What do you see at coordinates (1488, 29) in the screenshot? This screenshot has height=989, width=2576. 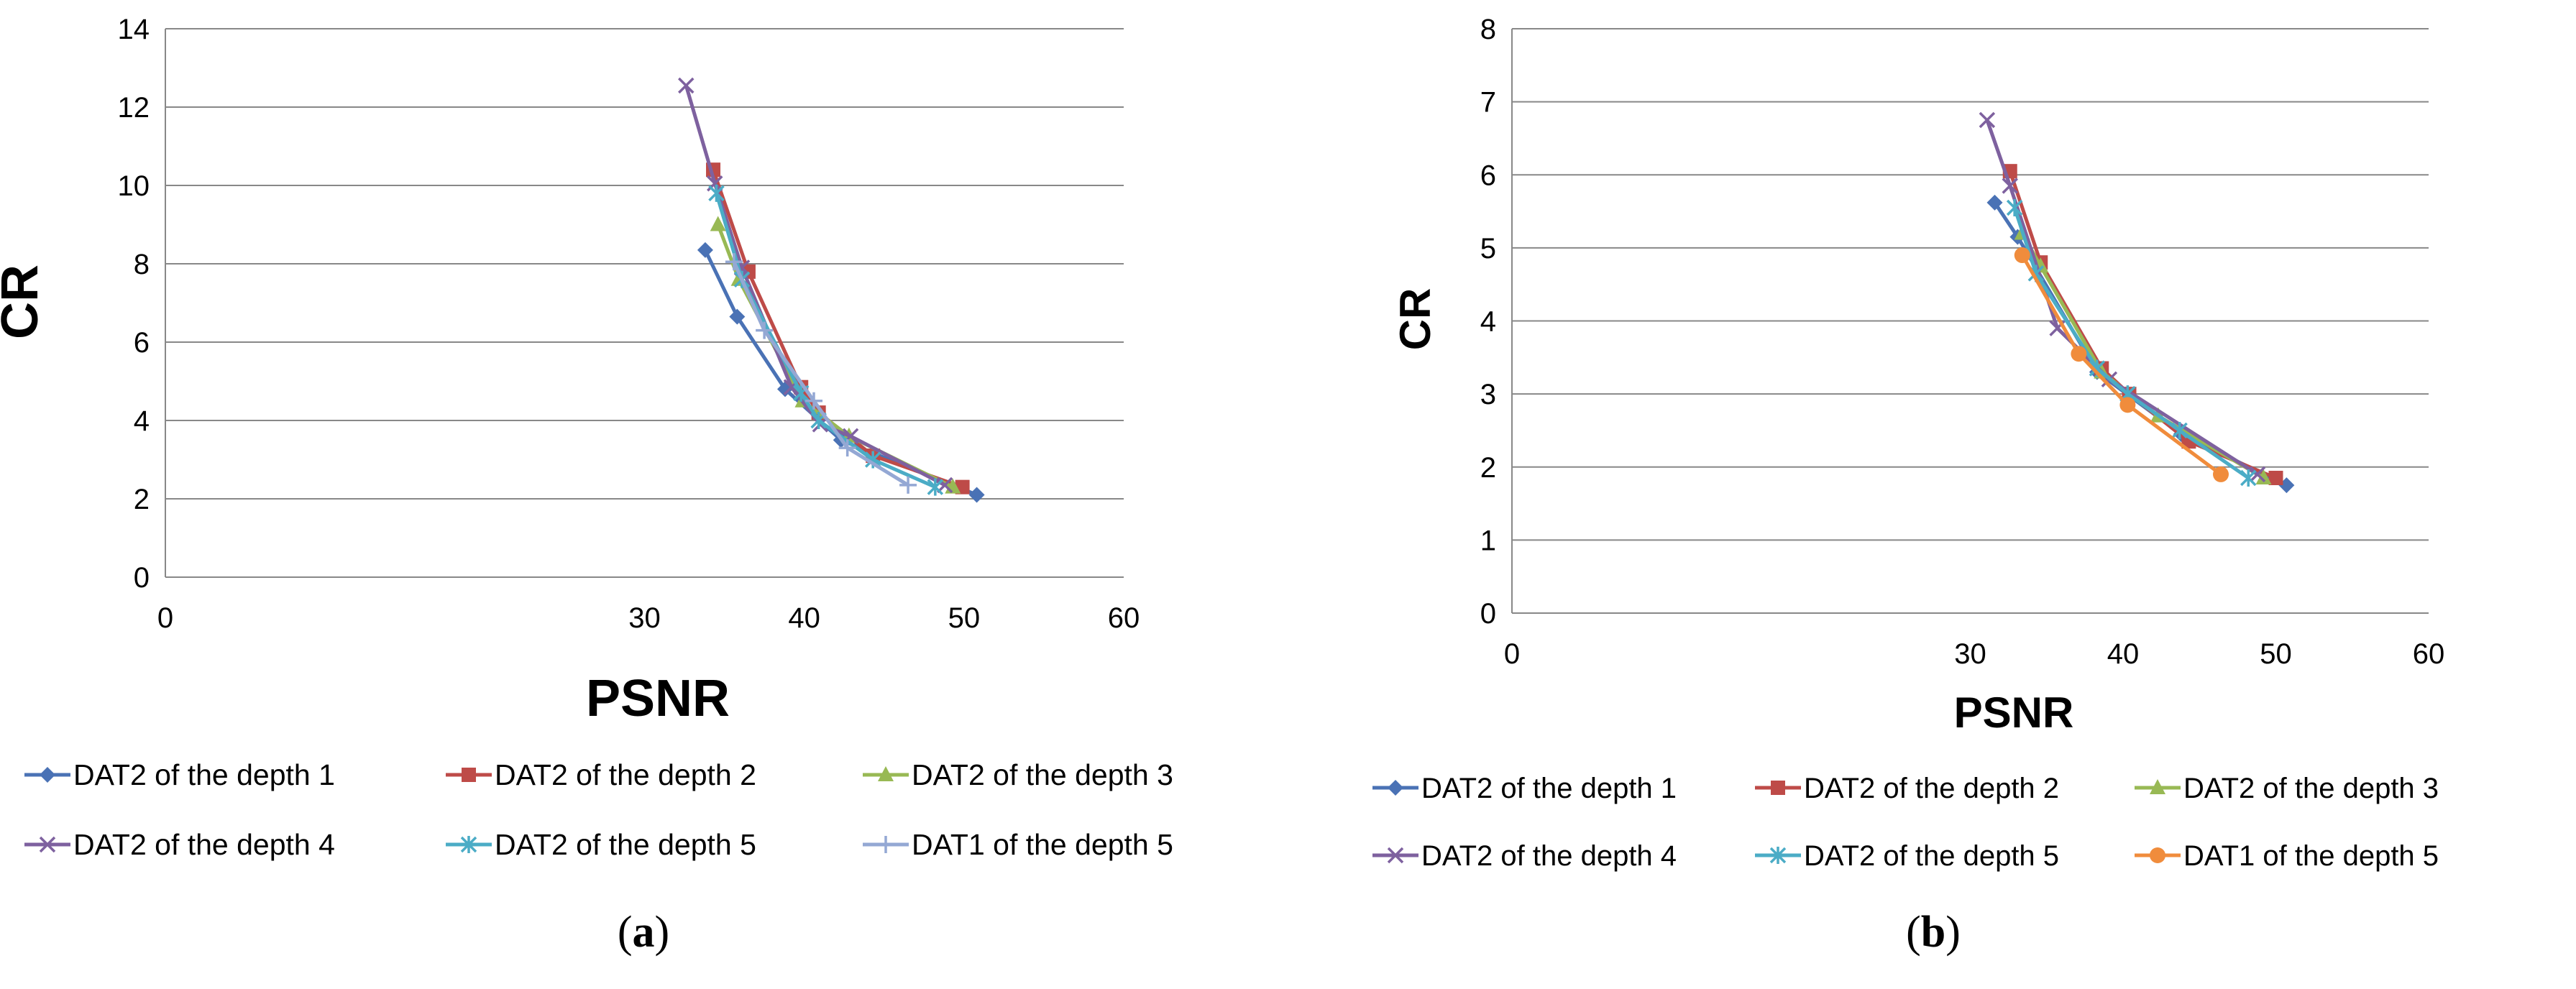 I see `y-tick-label: 8` at bounding box center [1488, 29].